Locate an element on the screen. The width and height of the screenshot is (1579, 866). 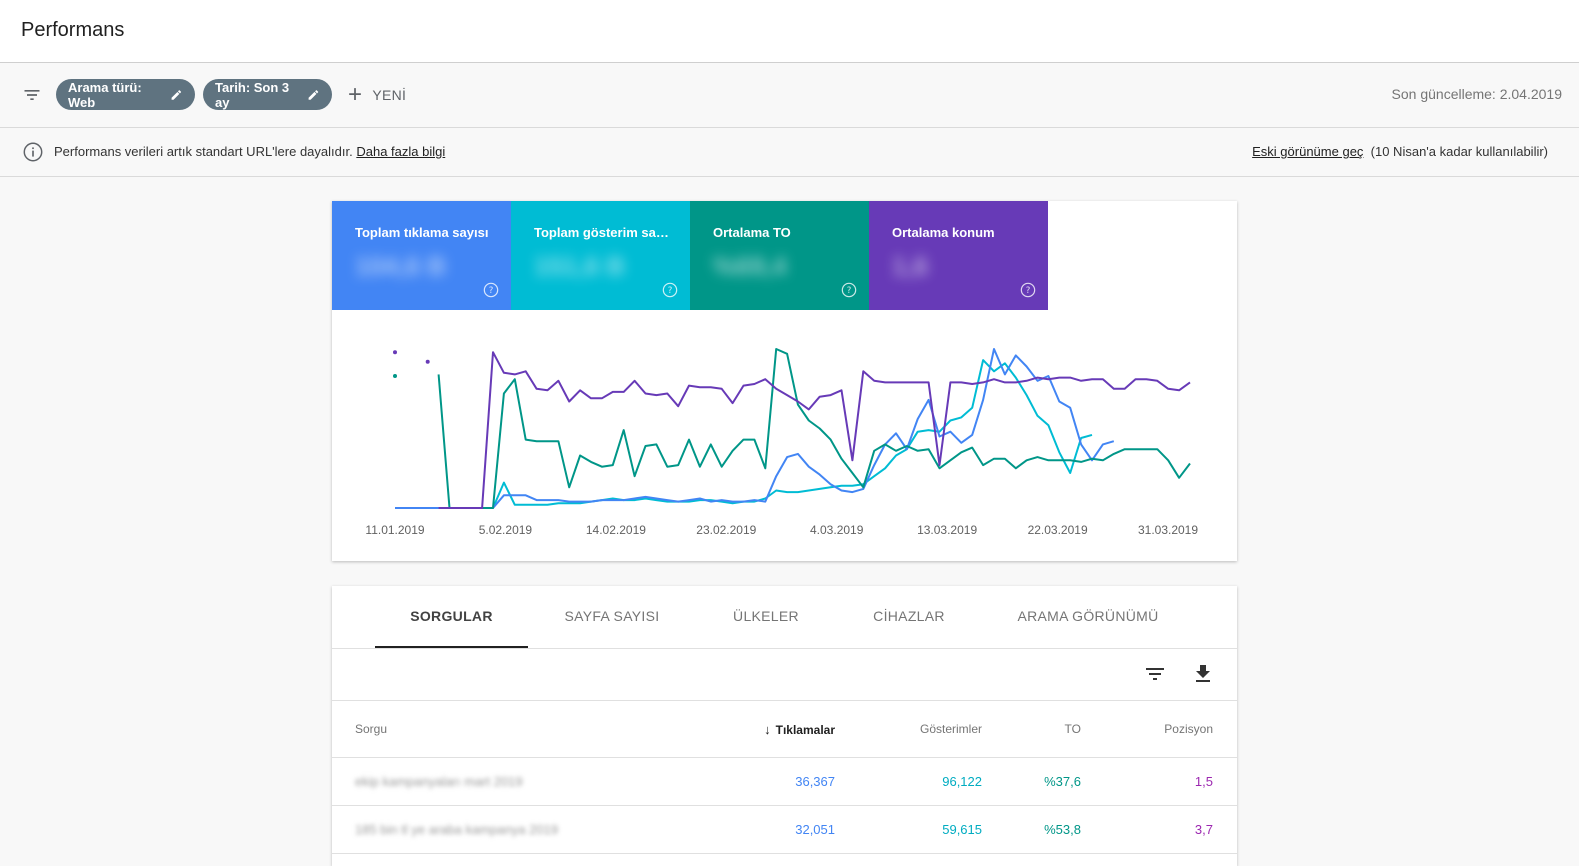
metric-label: Toplam gösterim sayısı is located at coordinates (604, 232).